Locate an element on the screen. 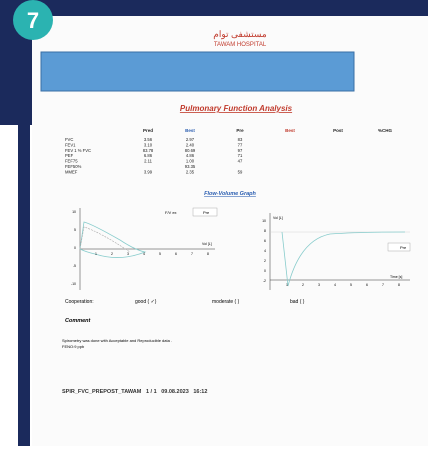 The height and width of the screenshot is (451, 428). cell: 6.86 is located at coordinates (148, 155).